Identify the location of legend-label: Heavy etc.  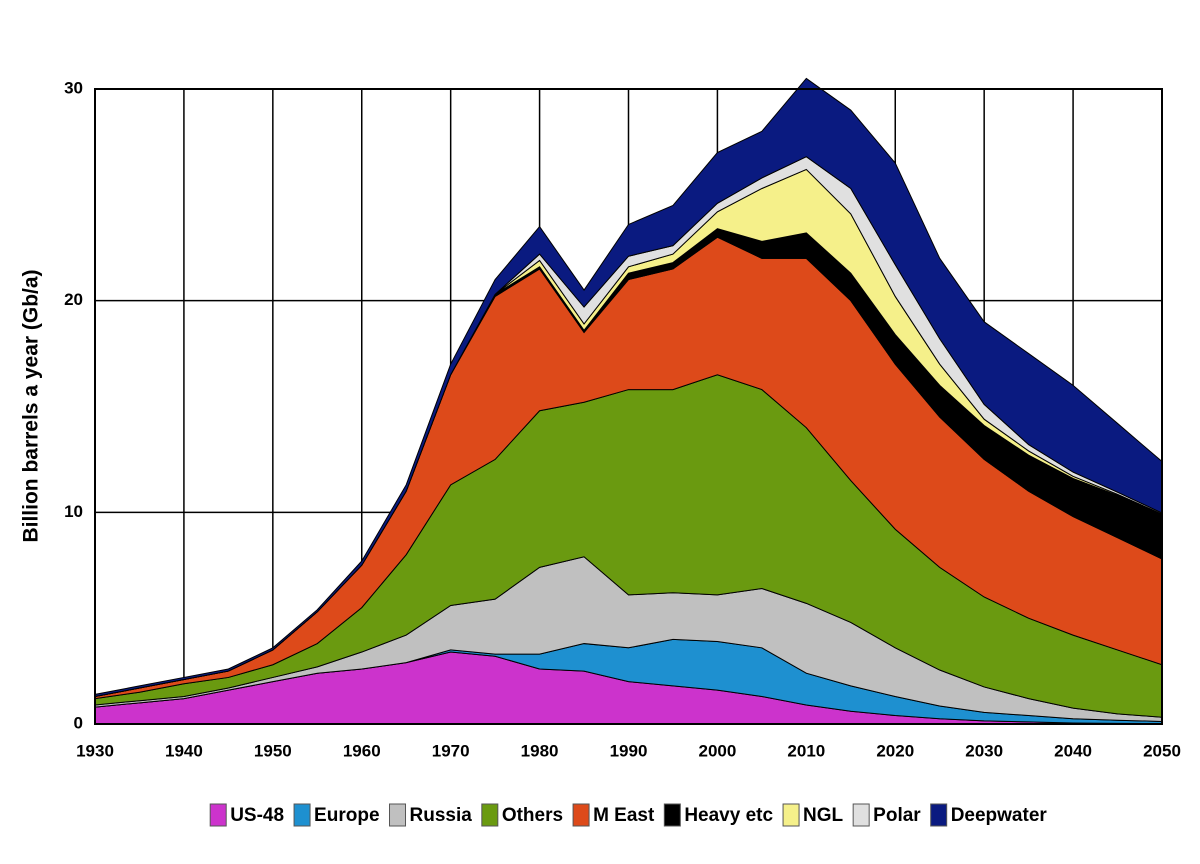
(728, 815).